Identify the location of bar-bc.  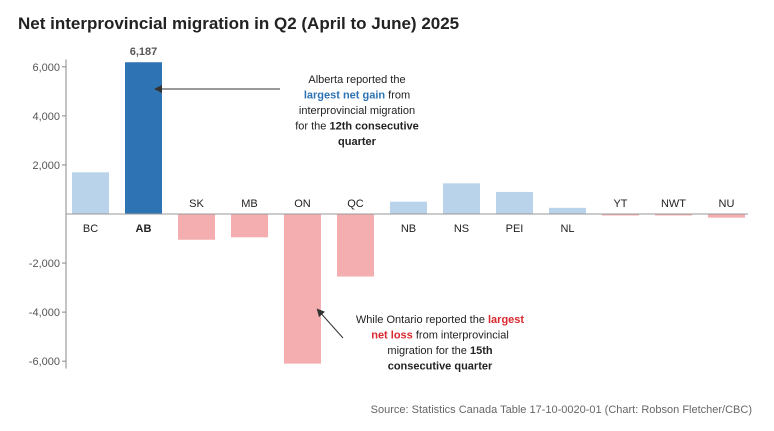
(90, 193).